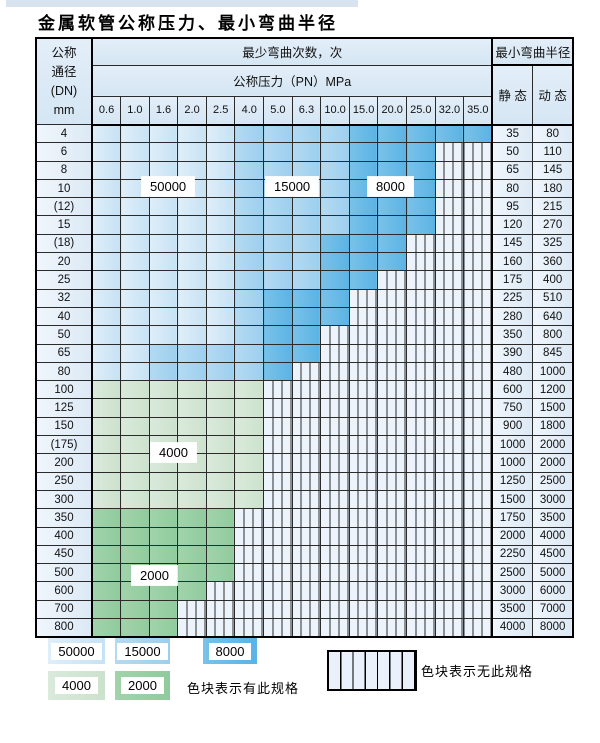  Describe the element at coordinates (64, 445) in the screenshot. I see `dn-cell: (175)` at that location.